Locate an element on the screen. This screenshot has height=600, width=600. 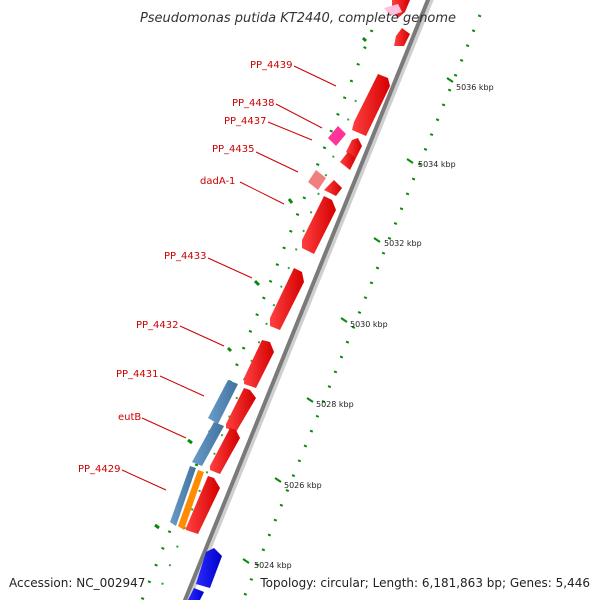
gene-label-pp4433: PP_4433 is located at coordinates (185, 256).